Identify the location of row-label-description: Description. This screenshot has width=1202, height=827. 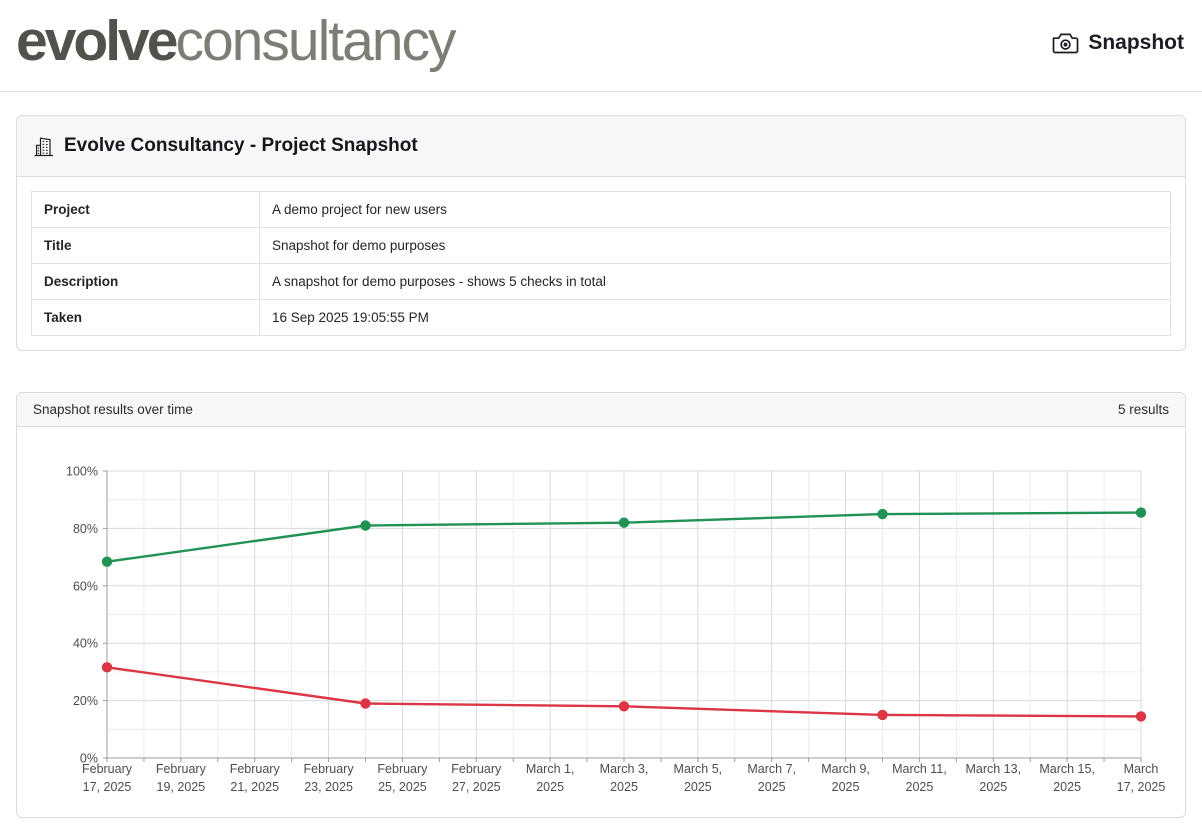
(145, 281).